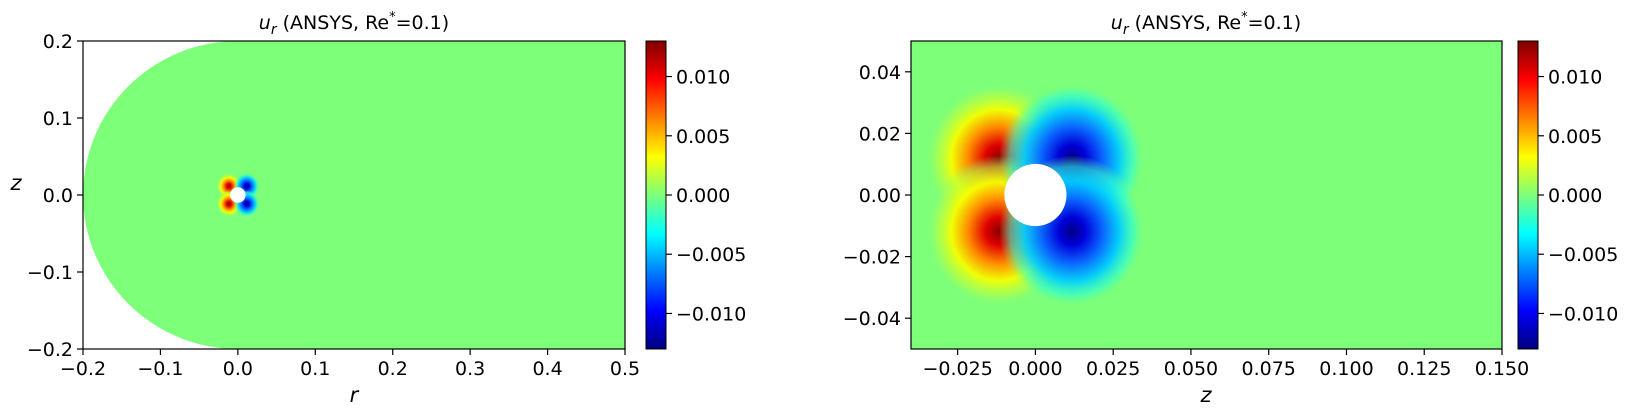 The height and width of the screenshot is (413, 1626). What do you see at coordinates (547, 369) in the screenshot?
I see `x-tick-label: 0.4` at bounding box center [547, 369].